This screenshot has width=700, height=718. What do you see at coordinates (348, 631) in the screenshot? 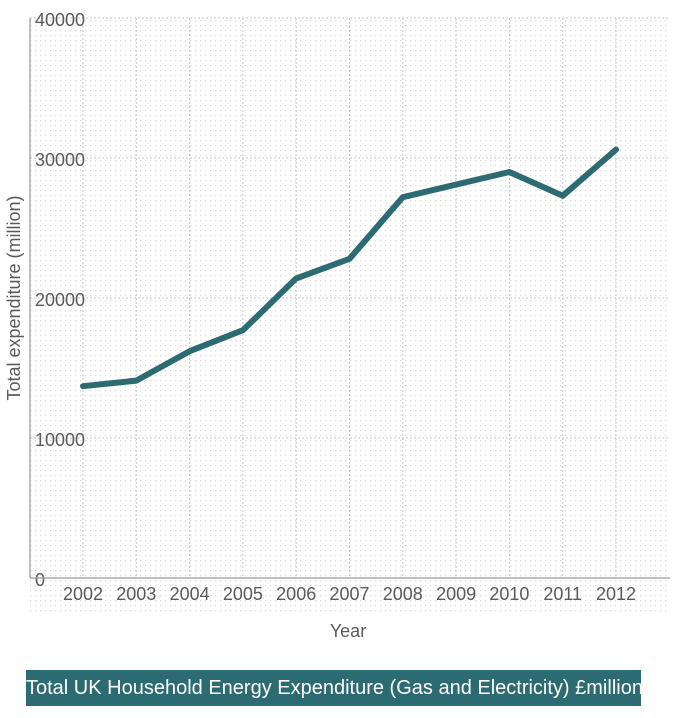
I see `x-axis-title: Year` at bounding box center [348, 631].